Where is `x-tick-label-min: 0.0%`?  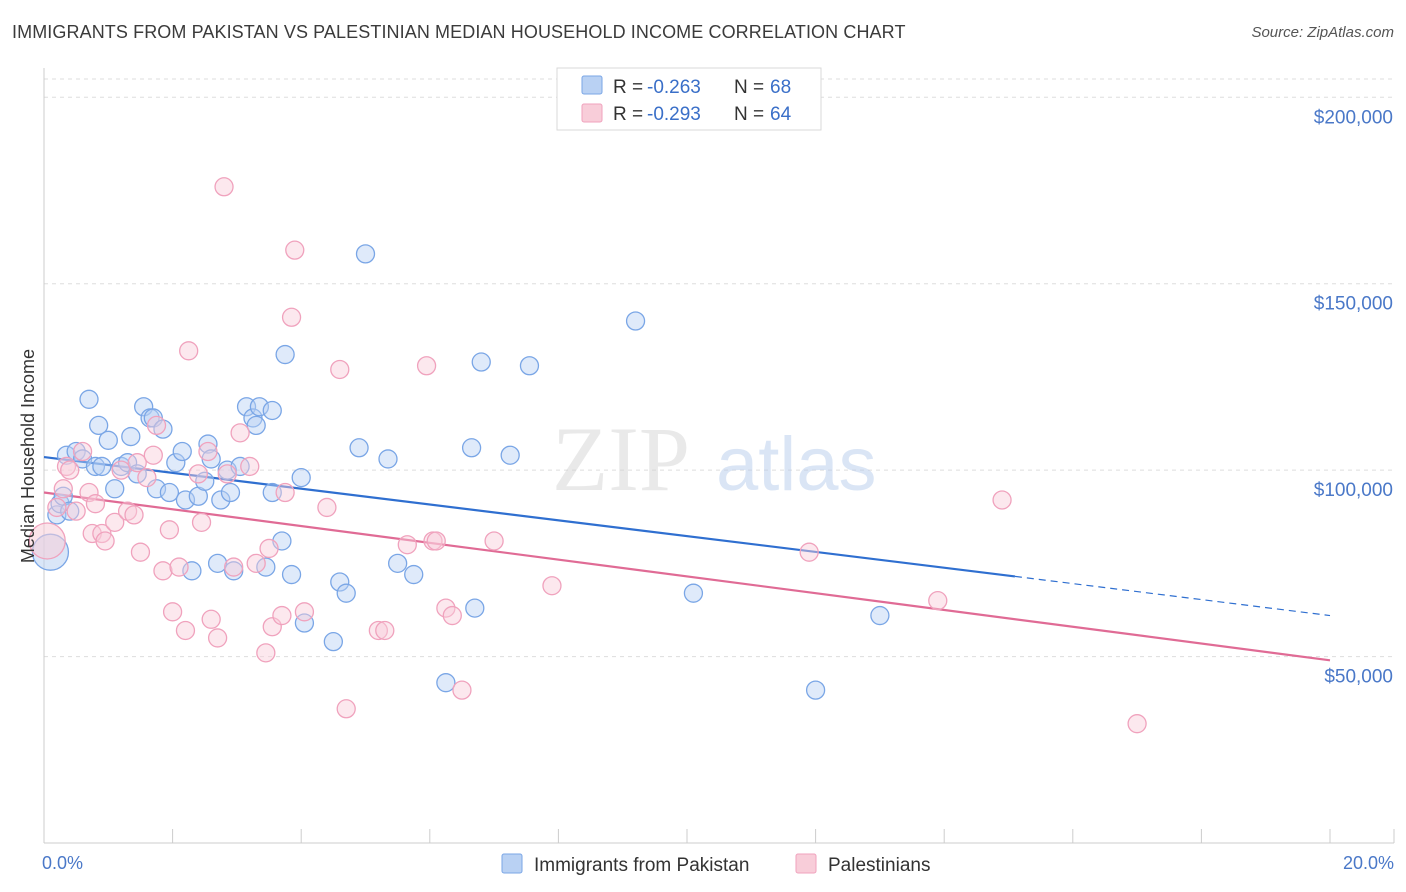 x-tick-label-min: 0.0% is located at coordinates (62, 863).